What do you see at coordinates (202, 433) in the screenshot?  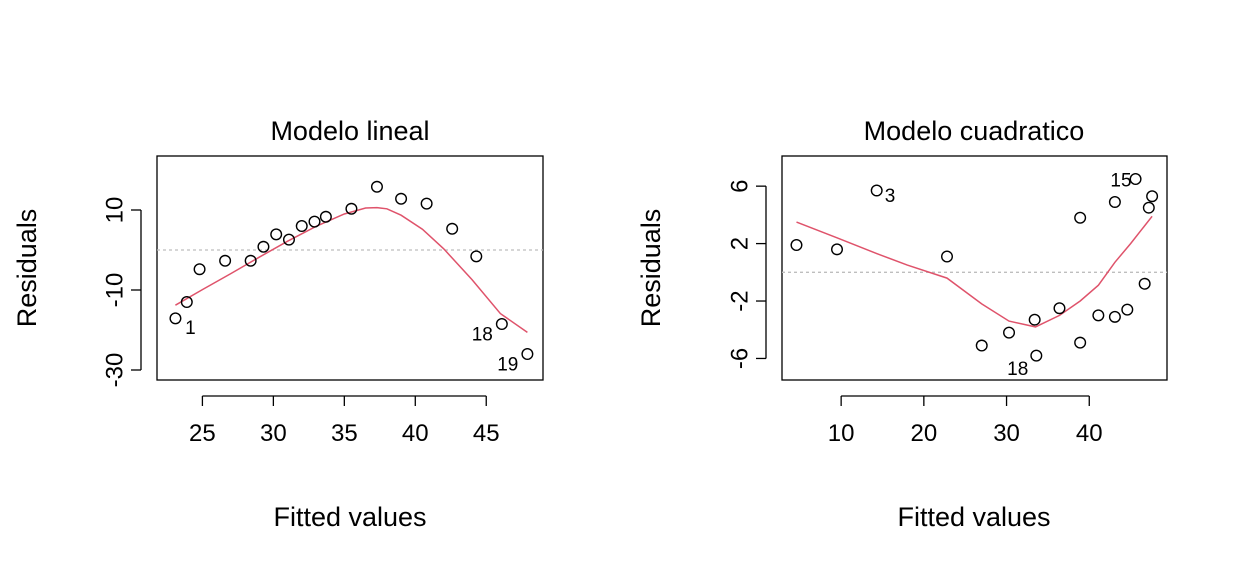 I see `x-tick-label: 25` at bounding box center [202, 433].